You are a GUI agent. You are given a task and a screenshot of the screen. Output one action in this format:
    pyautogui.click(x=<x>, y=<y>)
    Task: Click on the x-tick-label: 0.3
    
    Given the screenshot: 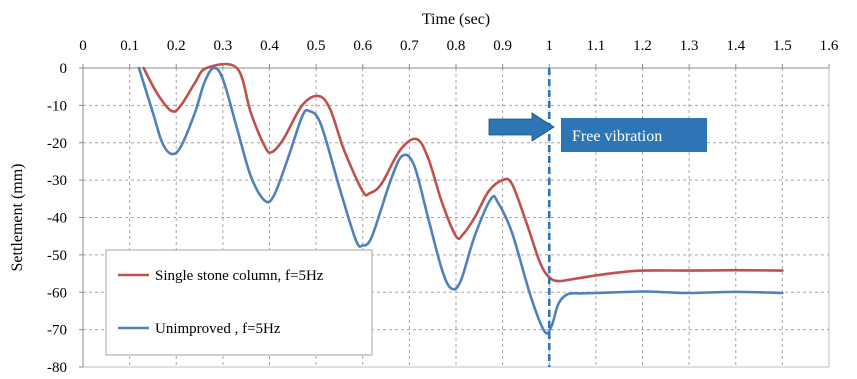 What is the action you would take?
    pyautogui.click(x=223, y=46)
    